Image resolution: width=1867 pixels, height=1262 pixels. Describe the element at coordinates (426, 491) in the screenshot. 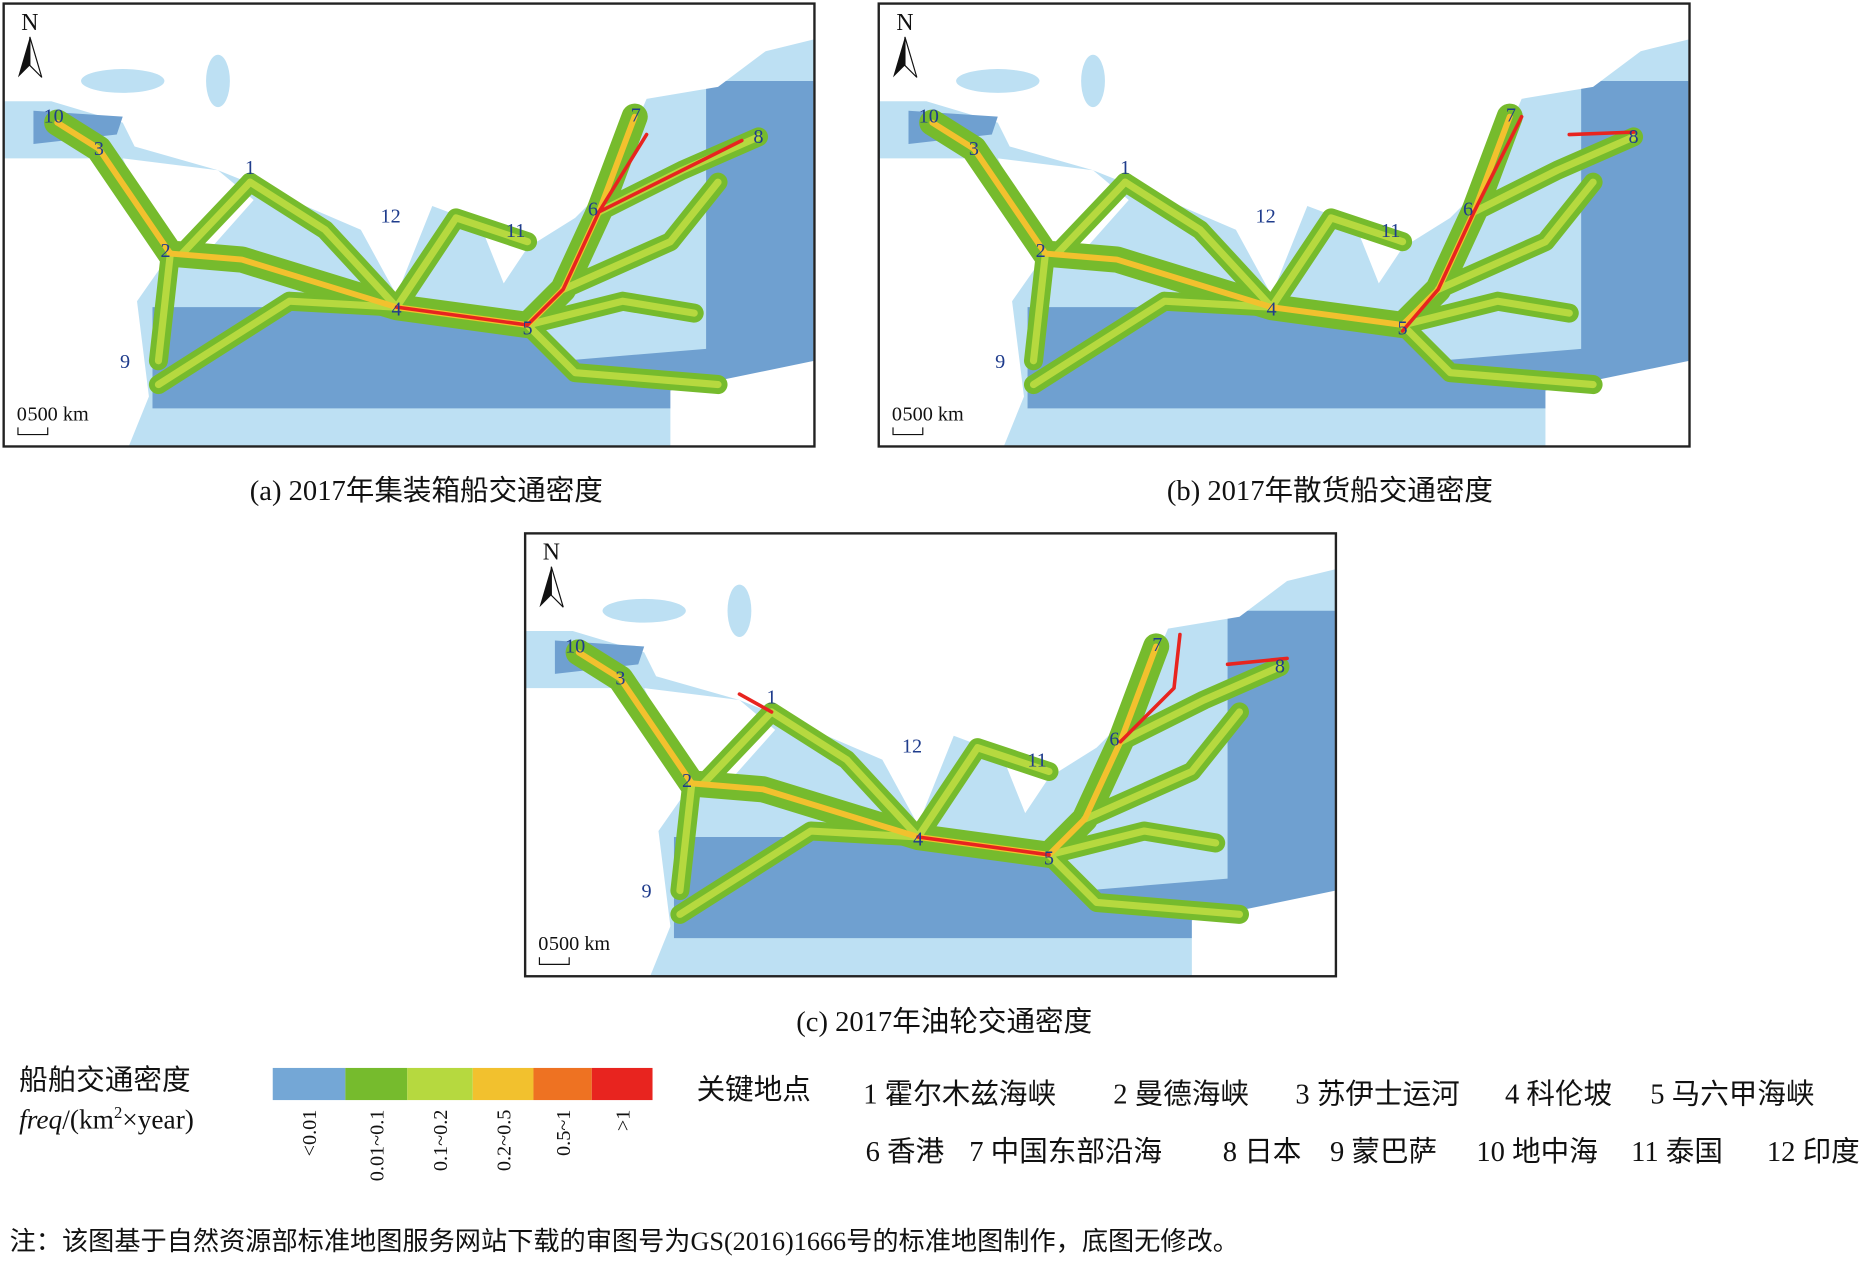

I see `panel-caption: (a) 2017年集装箱船交通密度` at that location.